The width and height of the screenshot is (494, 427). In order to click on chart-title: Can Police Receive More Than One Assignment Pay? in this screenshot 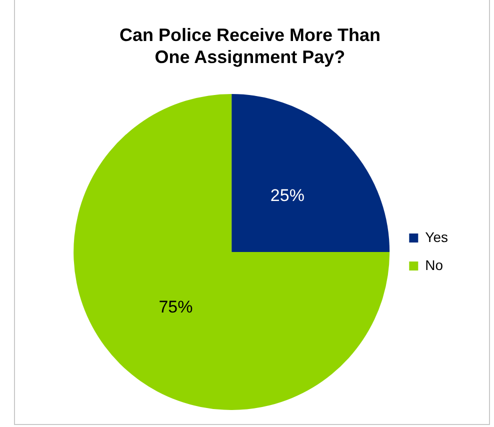, I will do `click(250, 46)`.